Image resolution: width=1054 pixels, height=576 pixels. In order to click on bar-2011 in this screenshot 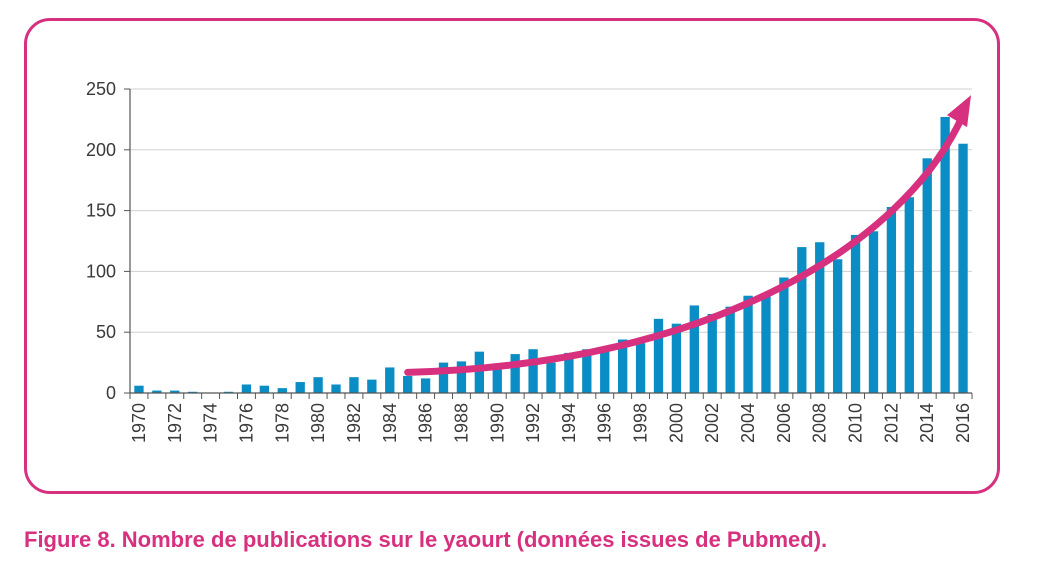, I will do `click(873, 312)`.